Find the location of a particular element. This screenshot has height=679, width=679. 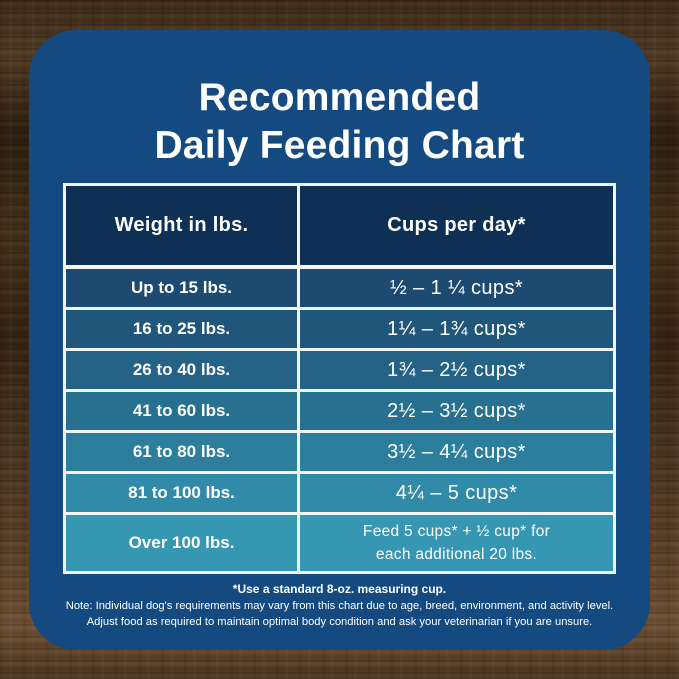

table-row: 81 to 100 lbs. 4¼ – 5 cups* is located at coordinates (339, 493).